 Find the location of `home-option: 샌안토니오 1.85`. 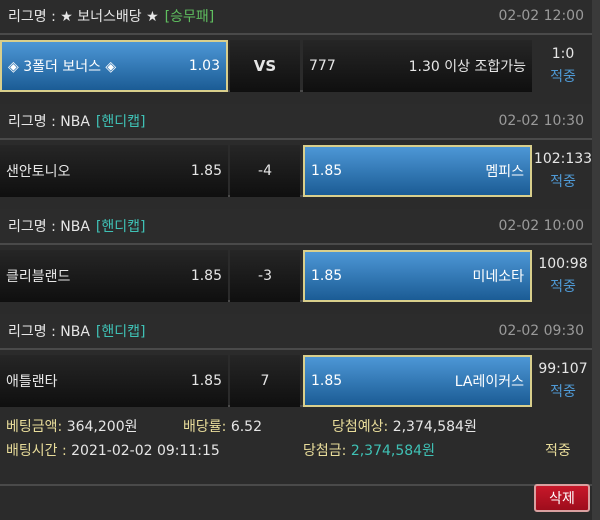

home-option: 샌안토니오 1.85 is located at coordinates (114, 171).